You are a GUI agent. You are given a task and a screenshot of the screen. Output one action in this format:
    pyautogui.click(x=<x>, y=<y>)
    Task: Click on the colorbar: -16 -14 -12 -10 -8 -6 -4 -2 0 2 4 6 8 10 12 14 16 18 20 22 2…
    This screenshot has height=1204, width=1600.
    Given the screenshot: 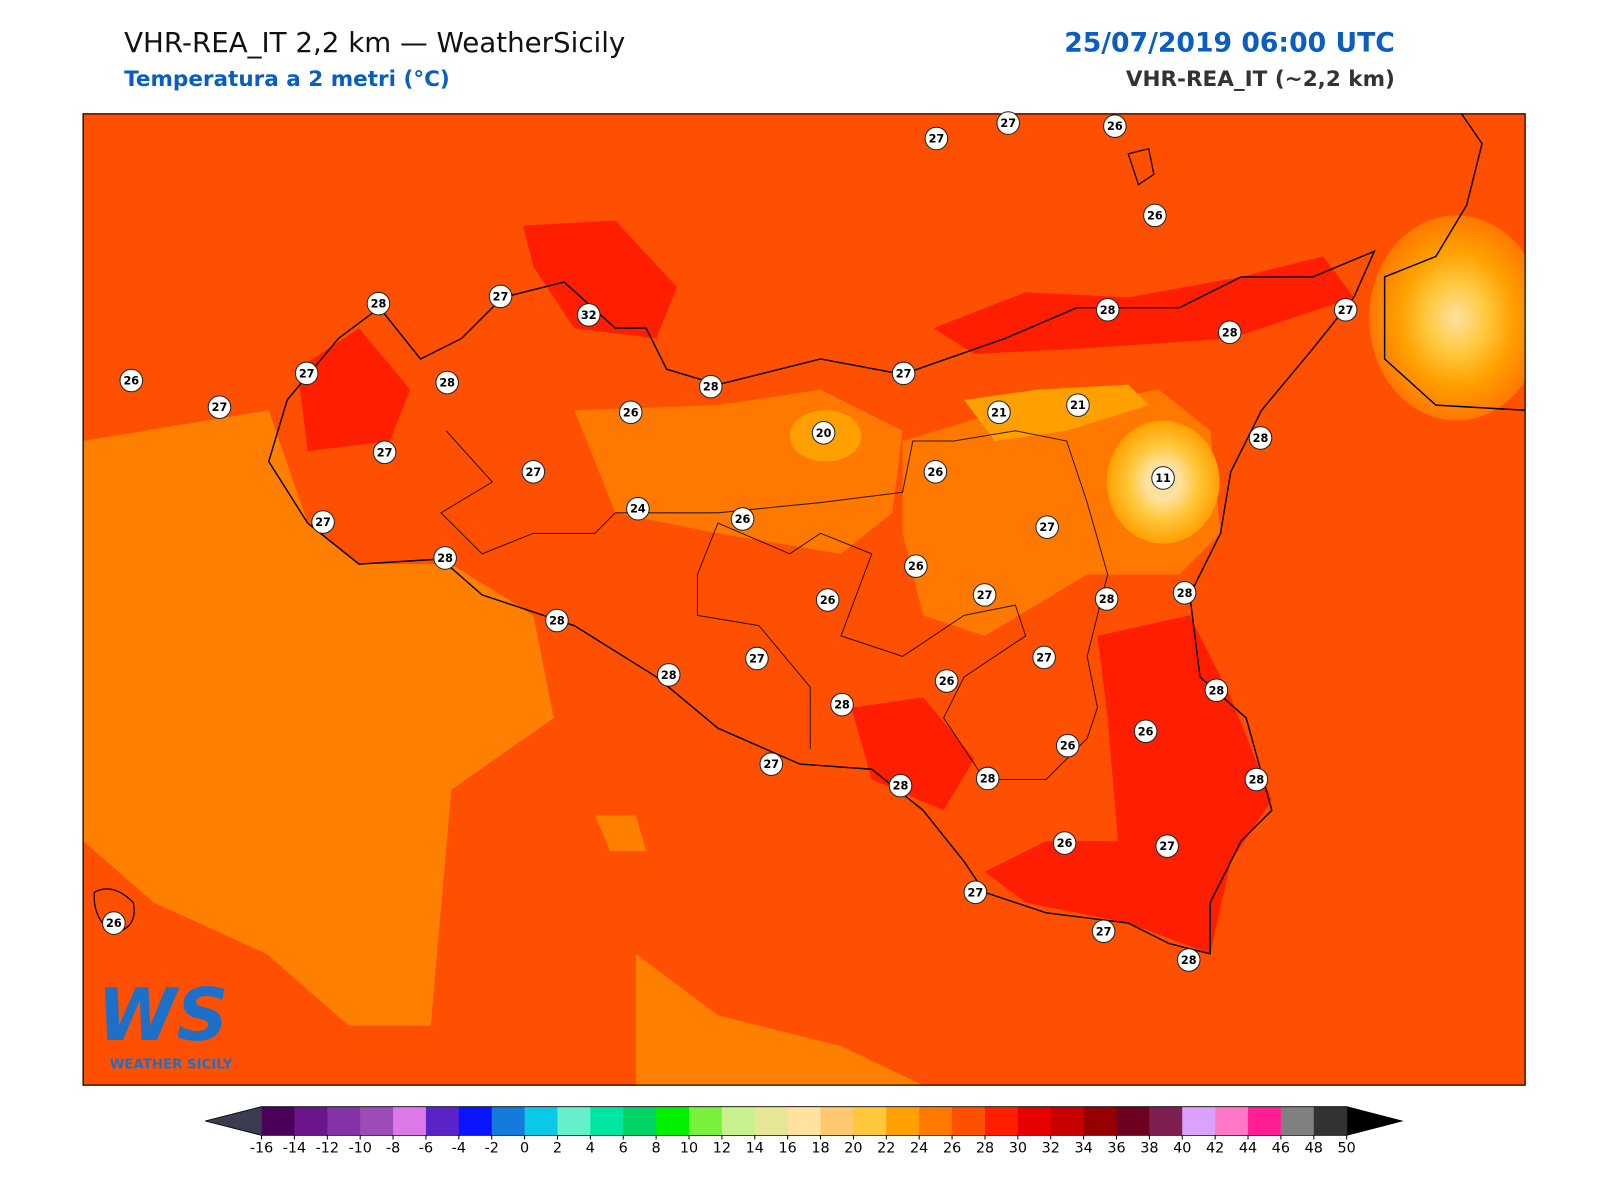 What is the action you would take?
    pyautogui.click(x=804, y=1131)
    